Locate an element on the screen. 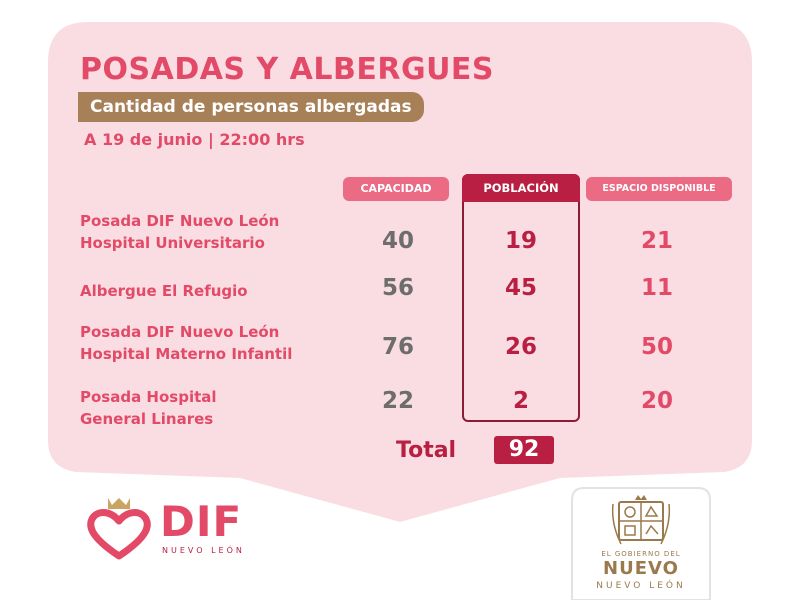 The image size is (800, 600). gov-logo-line2: NUEVO is located at coordinates (641, 568).